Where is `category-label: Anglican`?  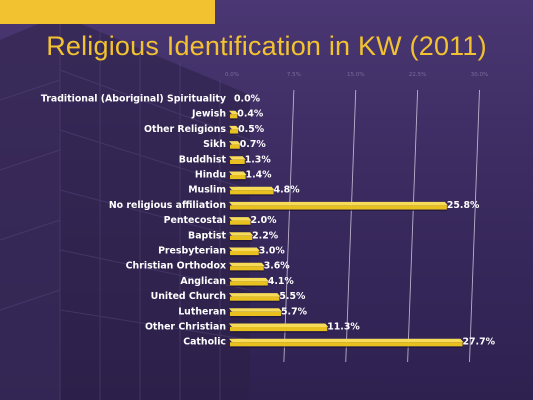
category-label: Anglican is located at coordinates (203, 281).